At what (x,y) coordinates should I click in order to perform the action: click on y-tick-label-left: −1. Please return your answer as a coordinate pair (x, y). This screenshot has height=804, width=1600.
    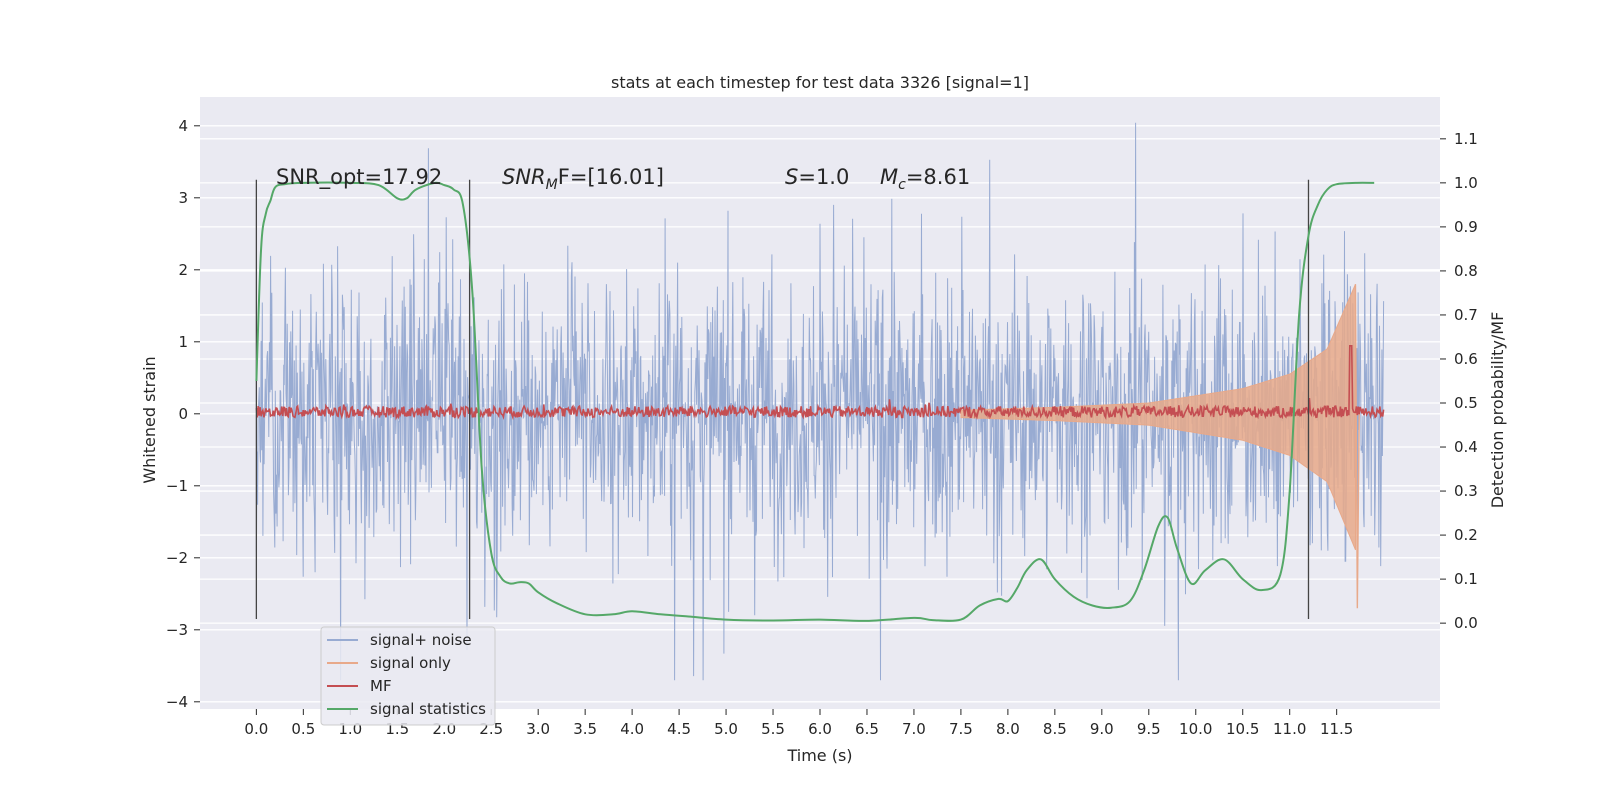
    Looking at the image, I should click on (177, 486).